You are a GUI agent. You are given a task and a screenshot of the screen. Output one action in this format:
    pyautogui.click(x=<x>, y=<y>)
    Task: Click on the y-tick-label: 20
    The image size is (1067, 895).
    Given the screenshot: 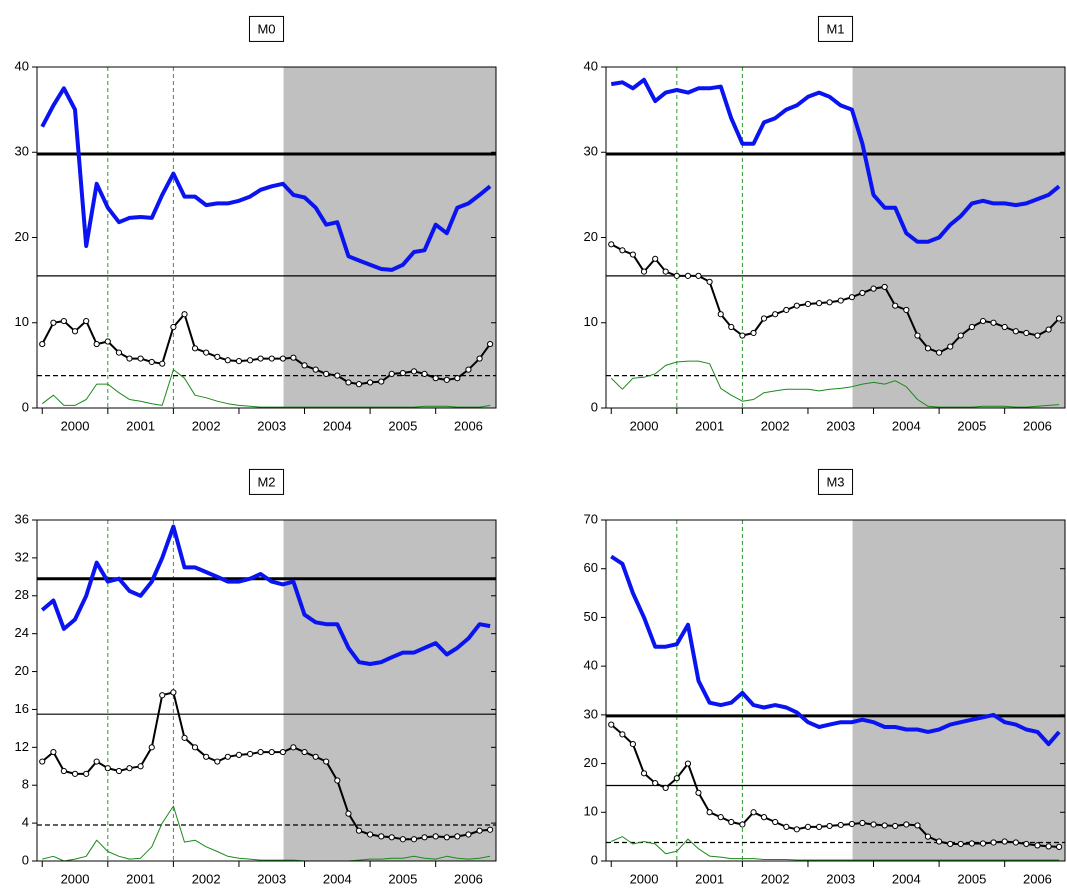 What is the action you would take?
    pyautogui.click(x=22, y=236)
    